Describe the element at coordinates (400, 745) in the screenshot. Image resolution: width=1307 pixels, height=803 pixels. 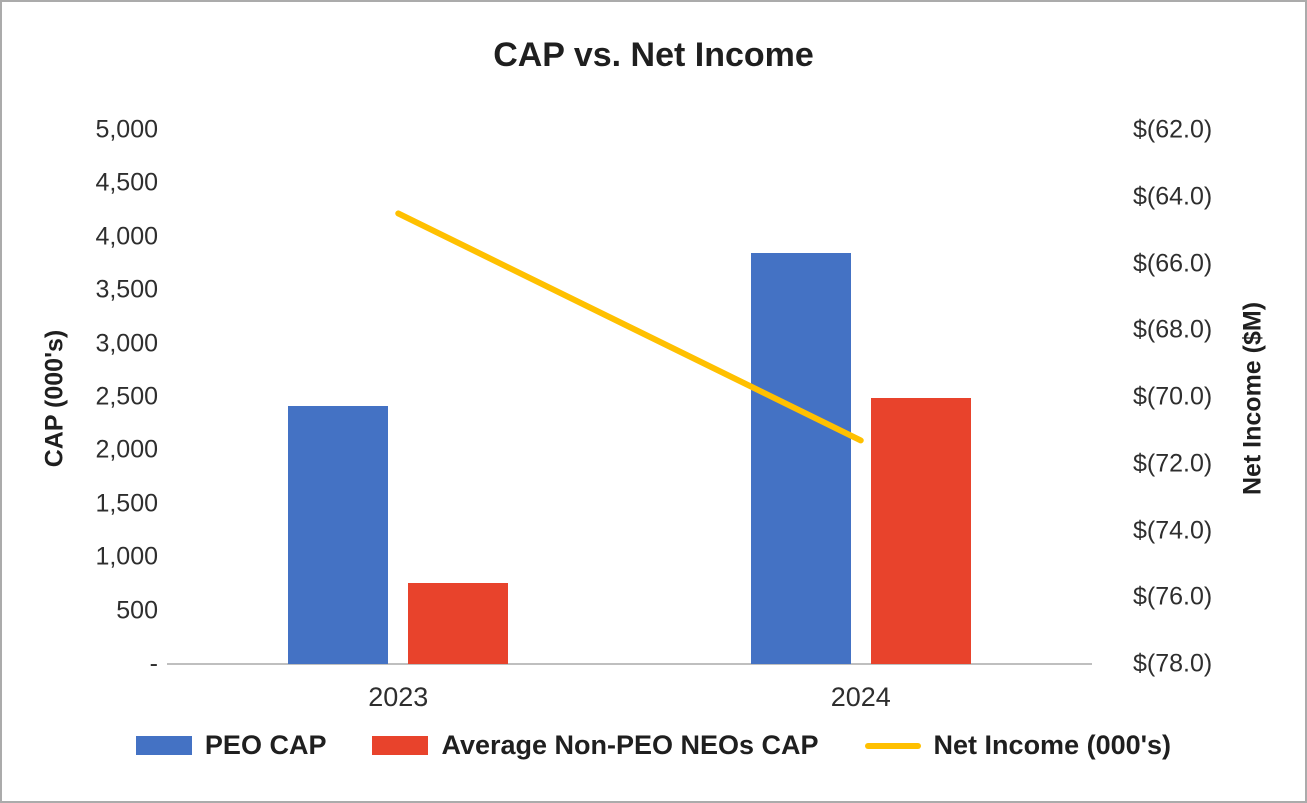
I see `legend-swatch-non-peo-cap` at that location.